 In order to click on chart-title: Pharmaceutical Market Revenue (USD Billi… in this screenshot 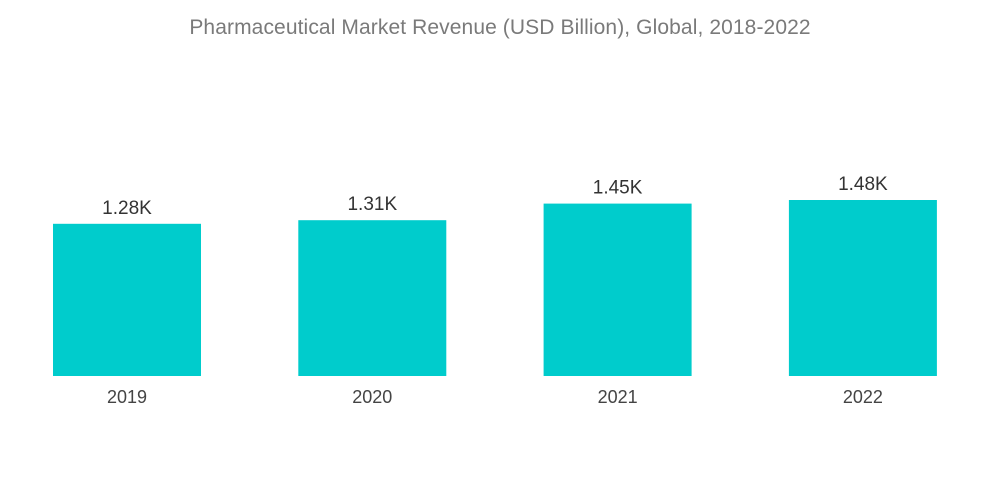, I will do `click(500, 27)`.